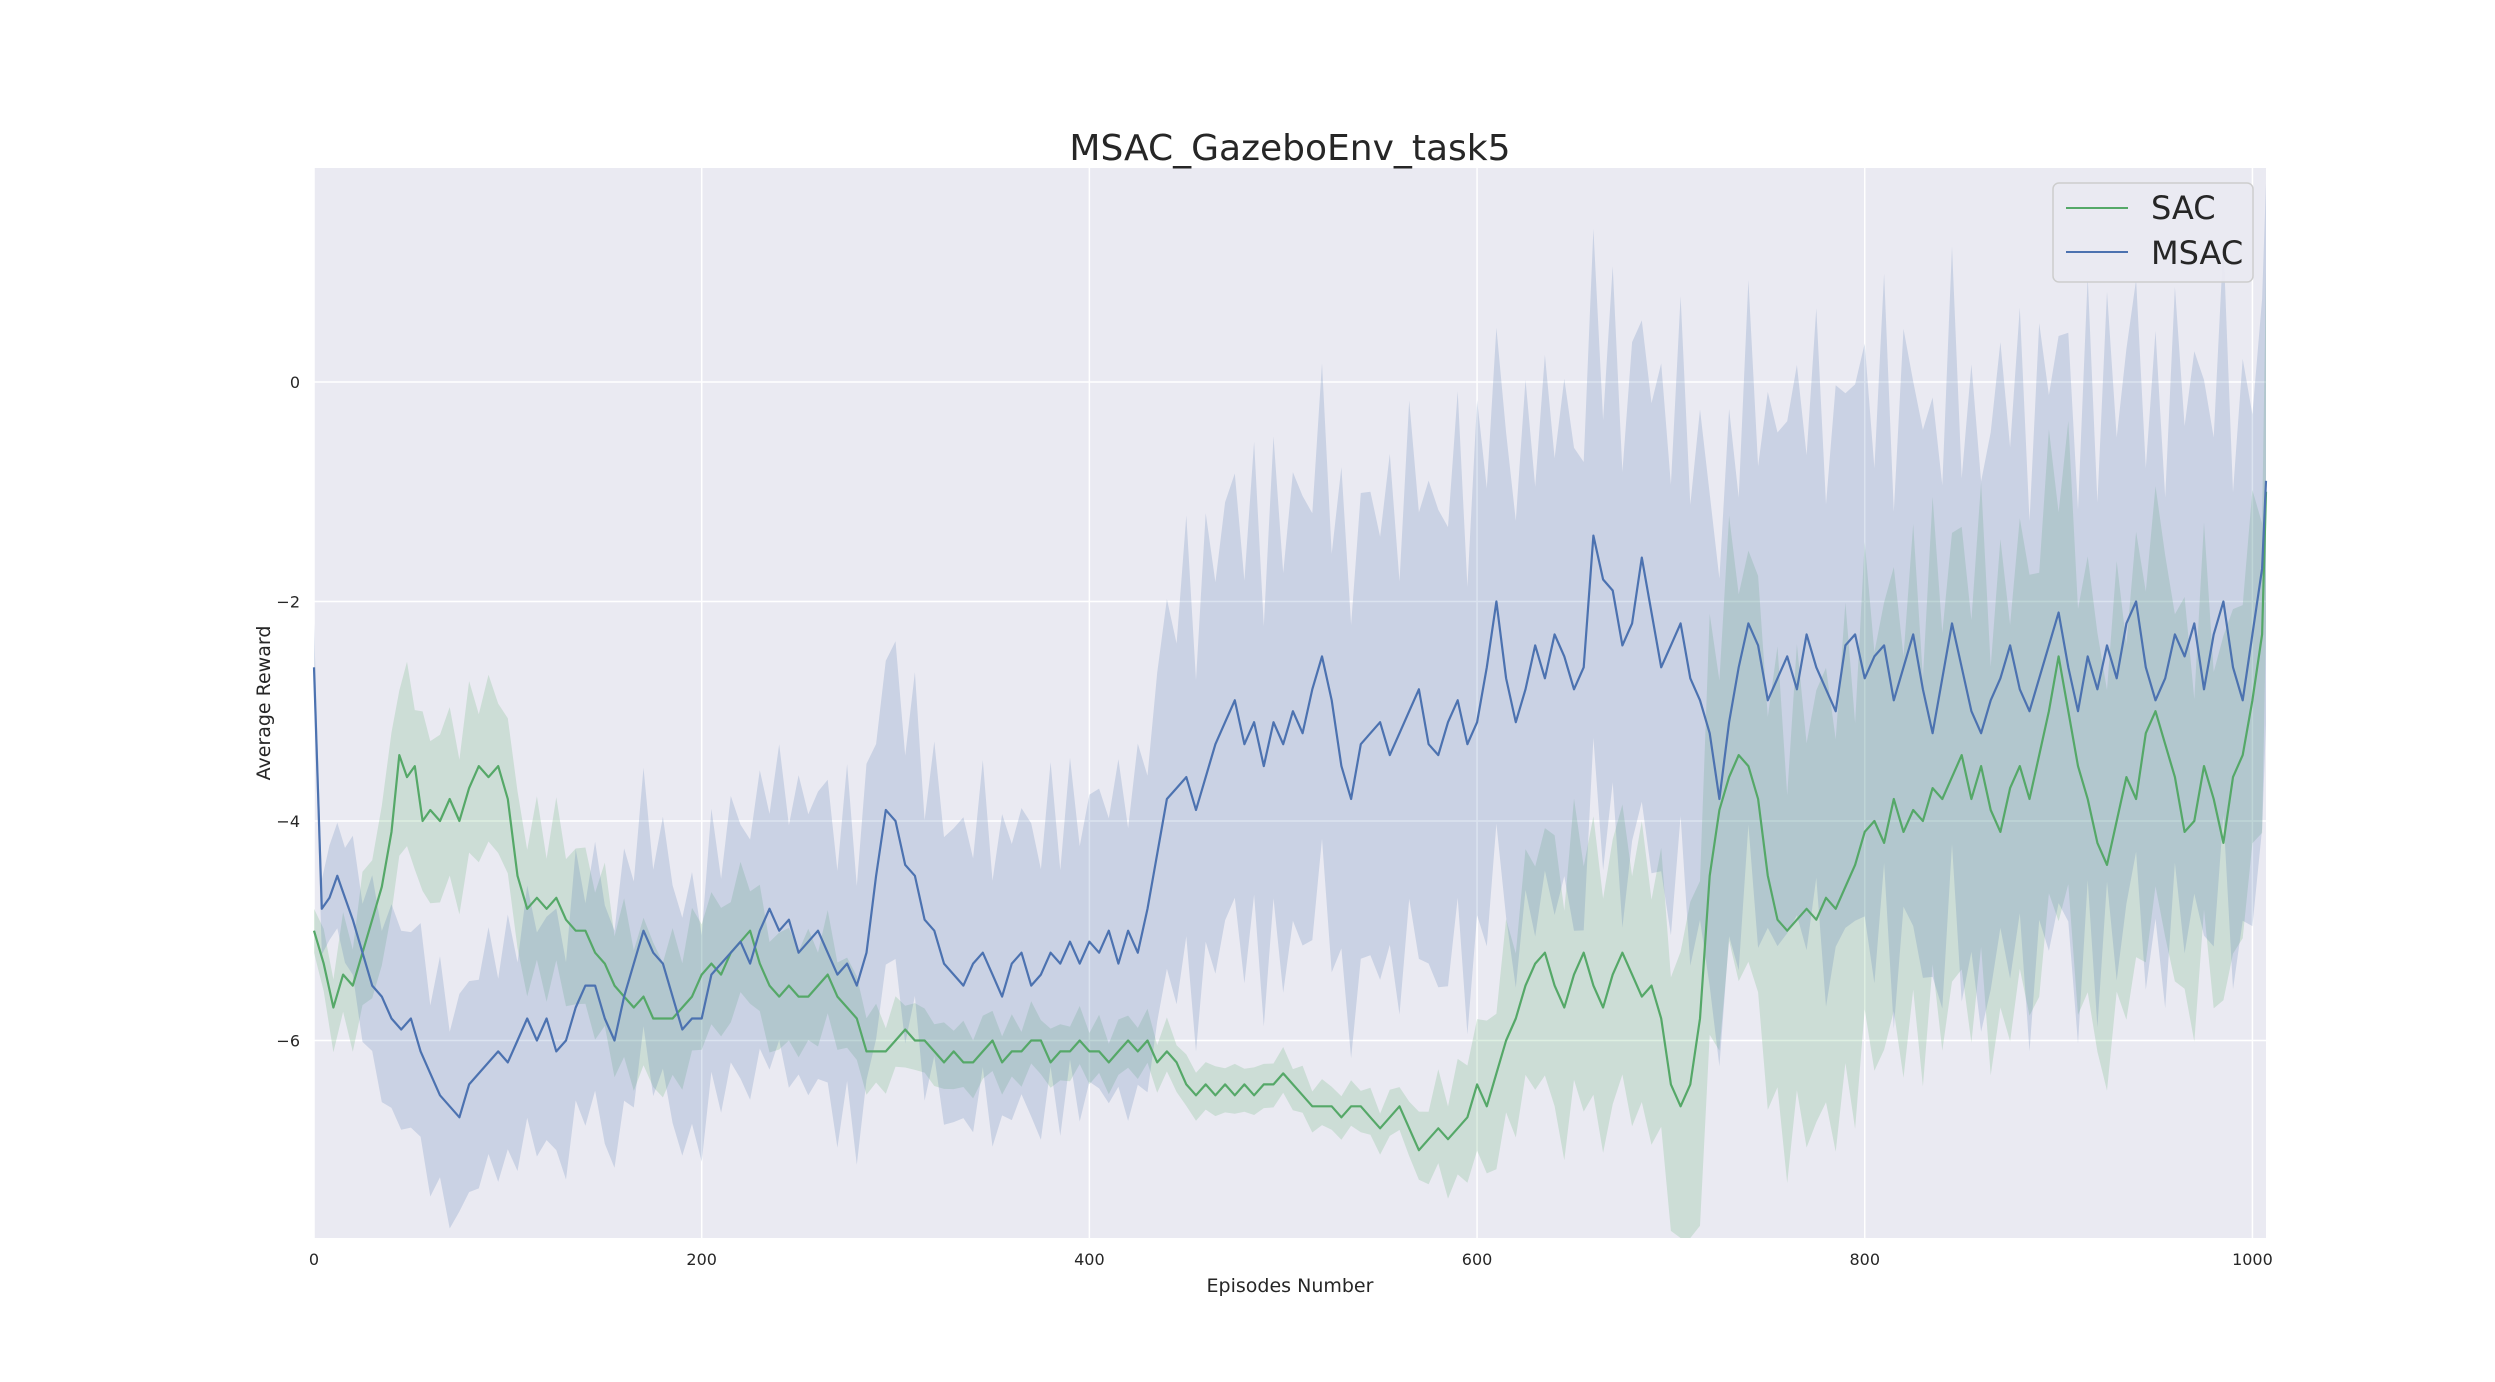 The height and width of the screenshot is (1382, 2495). What do you see at coordinates (2153, 232) in the screenshot?
I see `legend: SAC MSAC` at bounding box center [2153, 232].